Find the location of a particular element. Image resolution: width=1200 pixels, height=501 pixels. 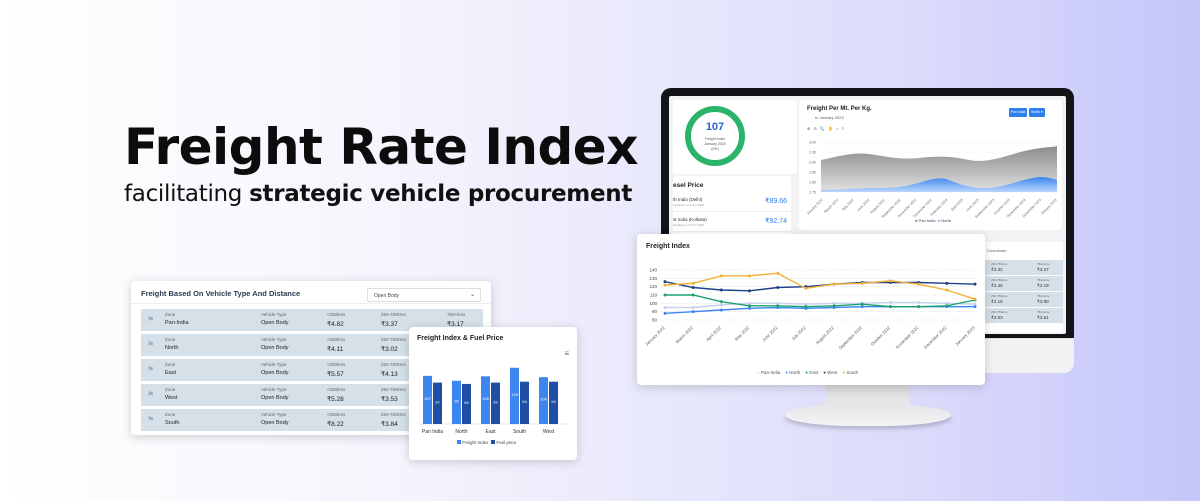

fuel-category-label: East is located at coordinates (490, 432).